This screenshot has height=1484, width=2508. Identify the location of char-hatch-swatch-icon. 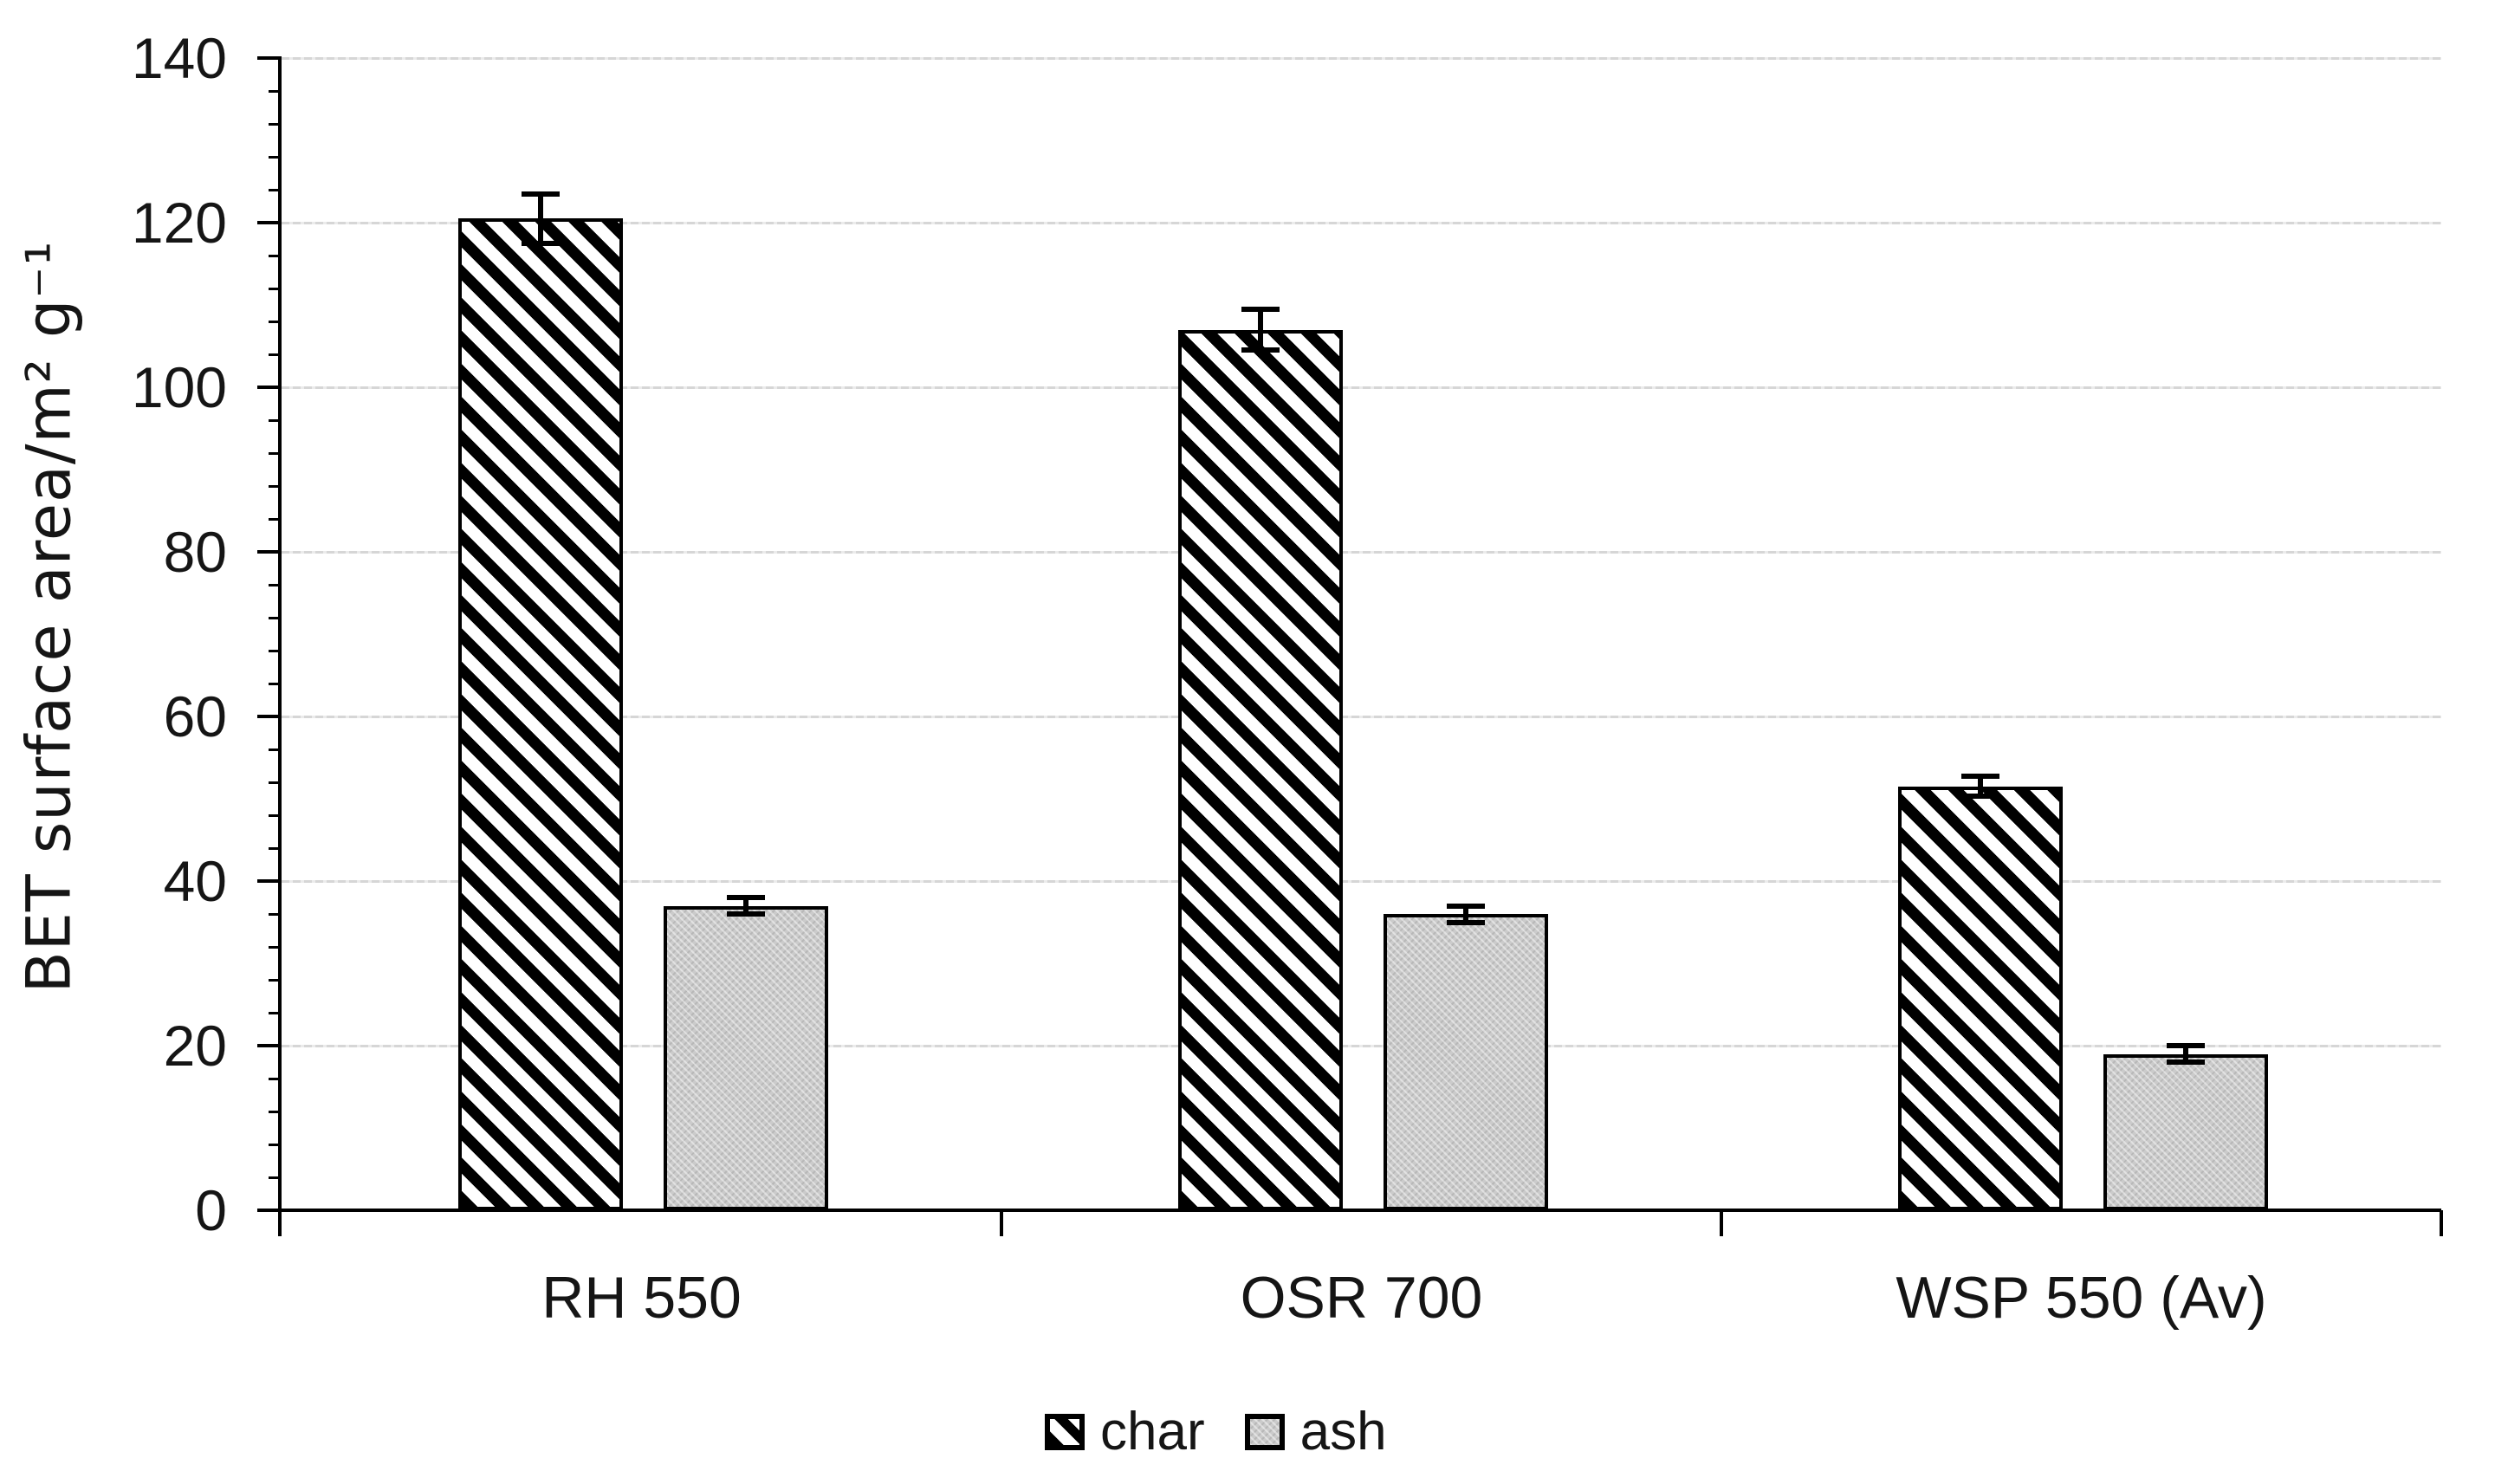
(1065, 1432).